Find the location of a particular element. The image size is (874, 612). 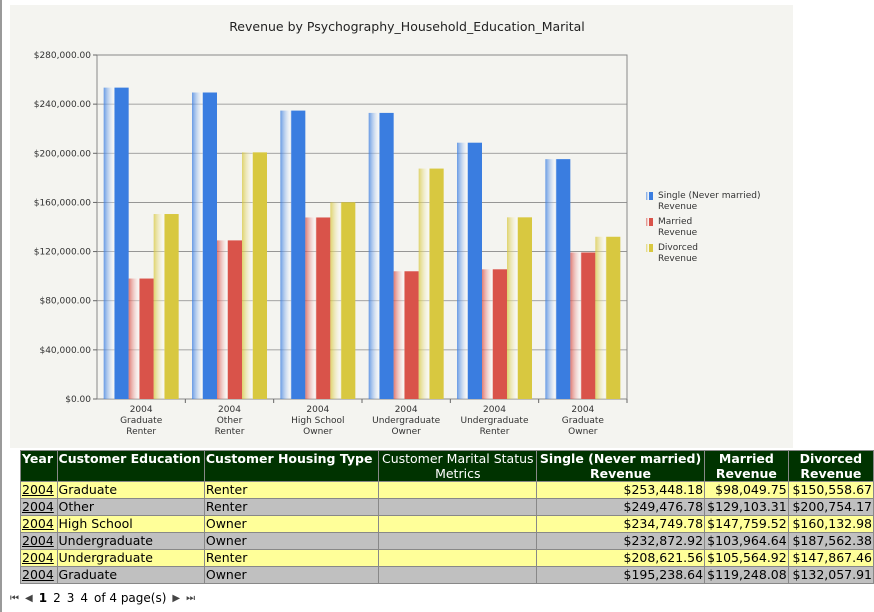

cell-education: Graduate is located at coordinates (130, 575).